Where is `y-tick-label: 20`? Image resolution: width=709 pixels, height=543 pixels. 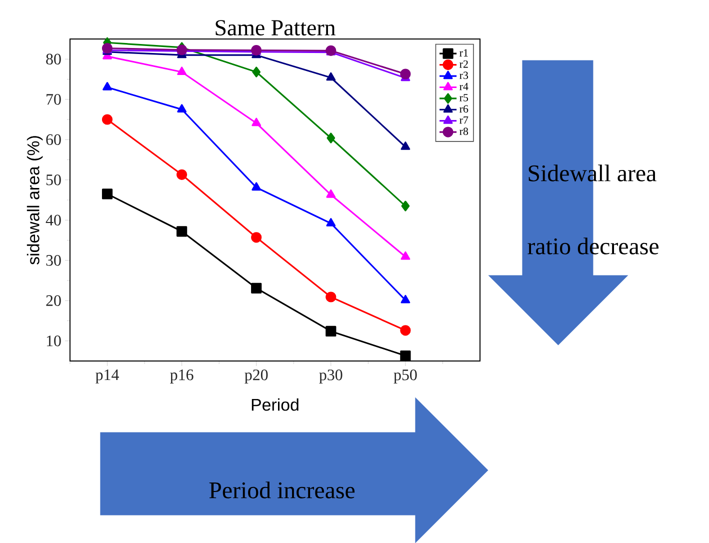 y-tick-label: 20 is located at coordinates (53, 300).